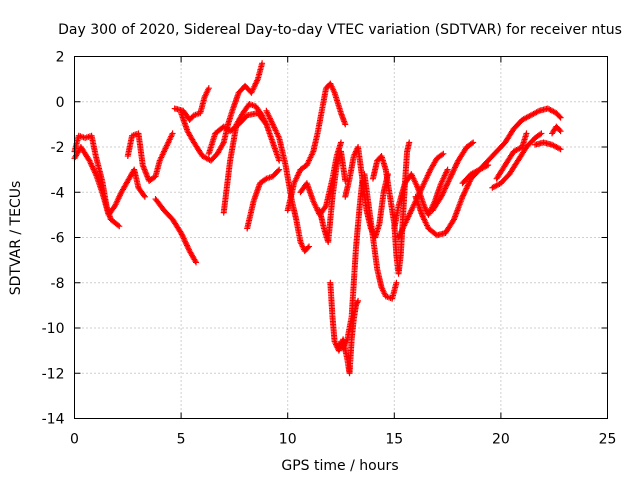 This screenshot has height=480, width=640. What do you see at coordinates (53, 374) in the screenshot?
I see `y-tick-label: -12` at bounding box center [53, 374].